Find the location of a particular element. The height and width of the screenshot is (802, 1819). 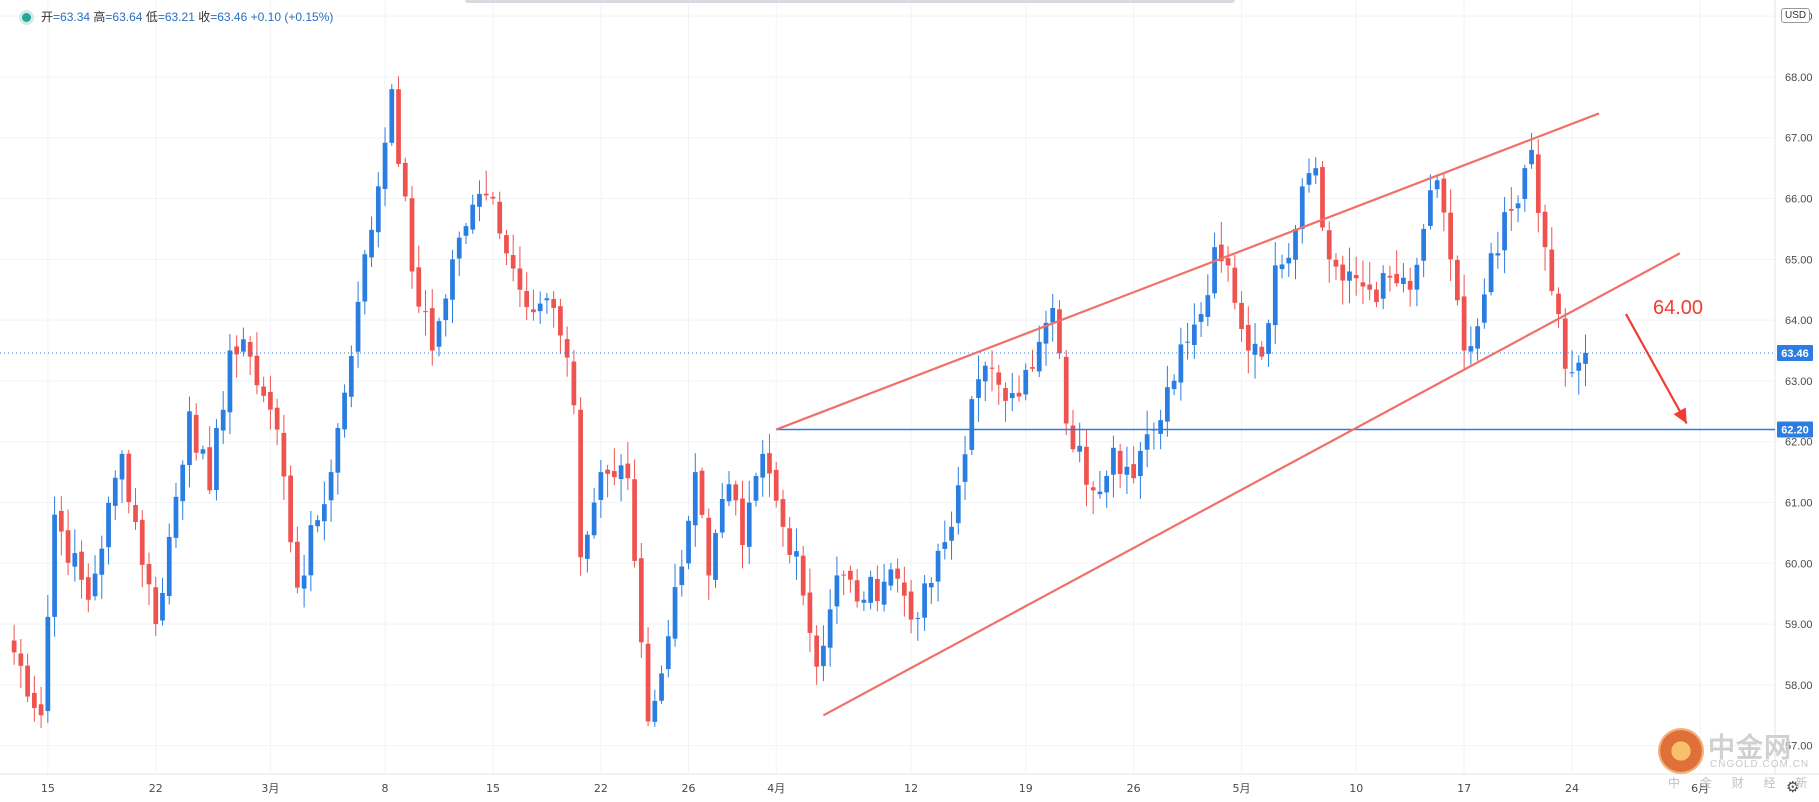

currency-label: USD is located at coordinates (1796, 15).